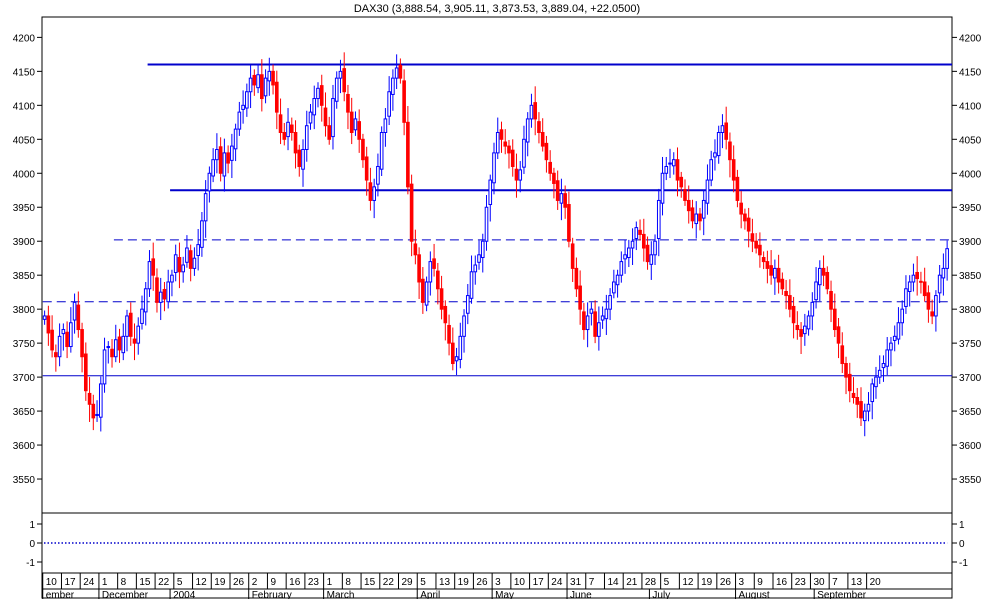  What do you see at coordinates (661, 594) in the screenshot?
I see `x-month-label: July` at bounding box center [661, 594].